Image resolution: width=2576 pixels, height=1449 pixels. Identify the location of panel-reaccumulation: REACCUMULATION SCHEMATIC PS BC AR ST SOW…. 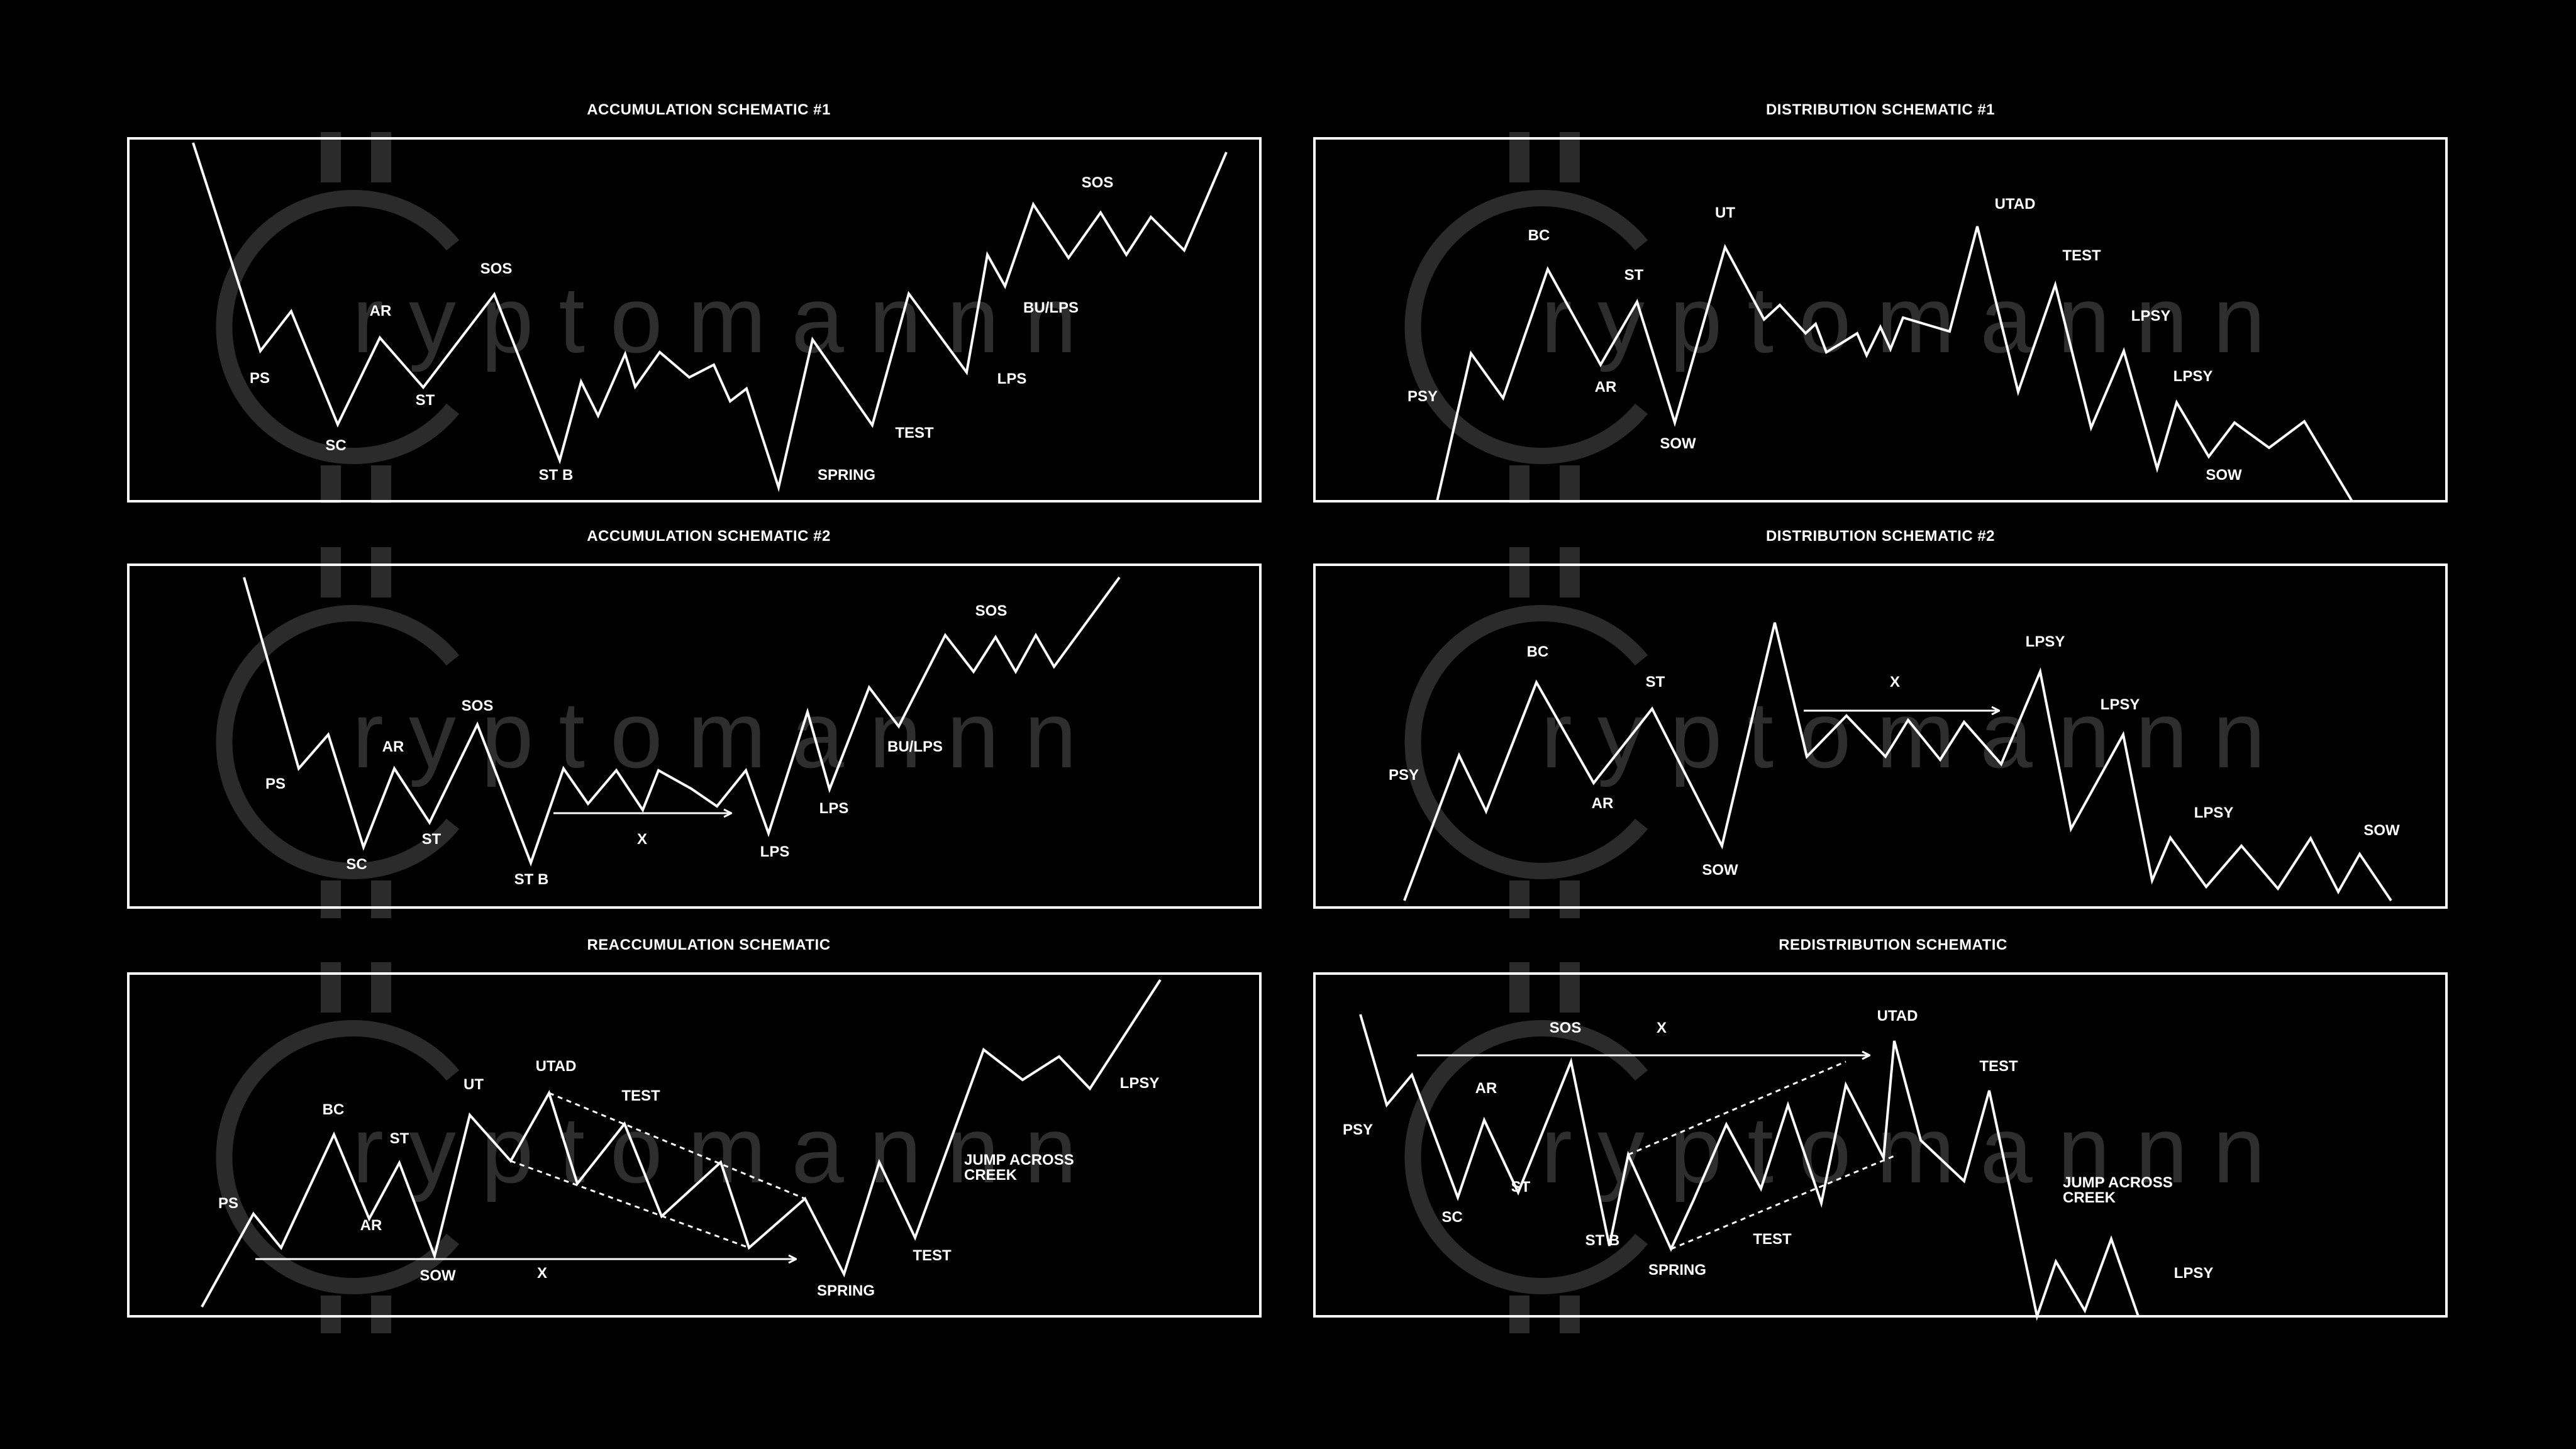
(694, 1127).